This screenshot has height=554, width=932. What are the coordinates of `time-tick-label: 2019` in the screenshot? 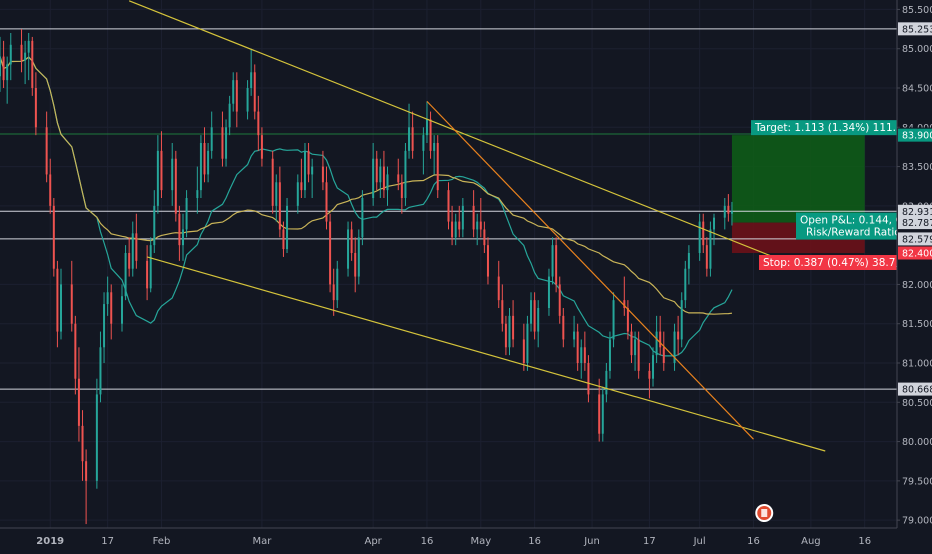 It's located at (50, 541).